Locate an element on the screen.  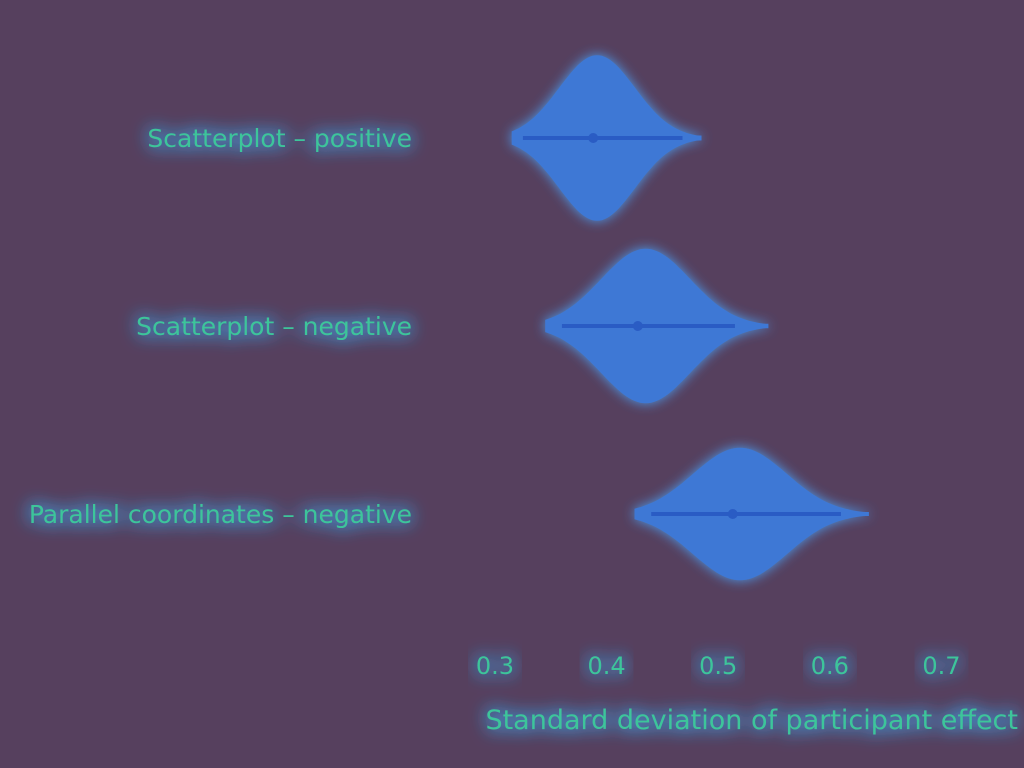
category-label: Scatterplot – positive is located at coordinates (279, 138).